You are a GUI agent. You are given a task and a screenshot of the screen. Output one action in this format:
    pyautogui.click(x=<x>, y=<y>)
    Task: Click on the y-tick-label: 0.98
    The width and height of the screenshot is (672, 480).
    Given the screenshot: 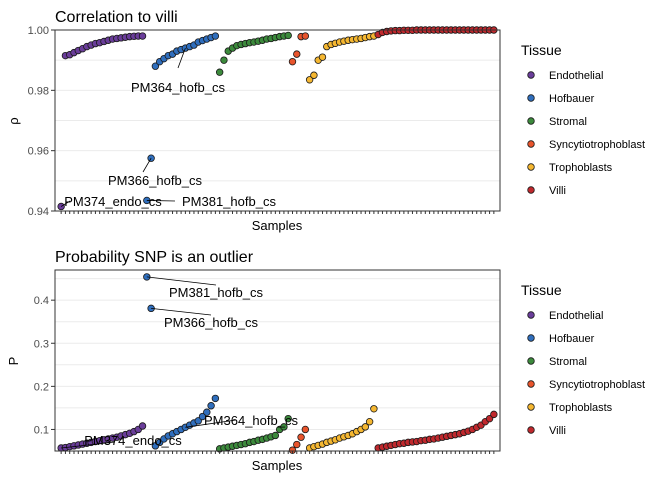 What is the action you would take?
    pyautogui.click(x=38, y=91)
    